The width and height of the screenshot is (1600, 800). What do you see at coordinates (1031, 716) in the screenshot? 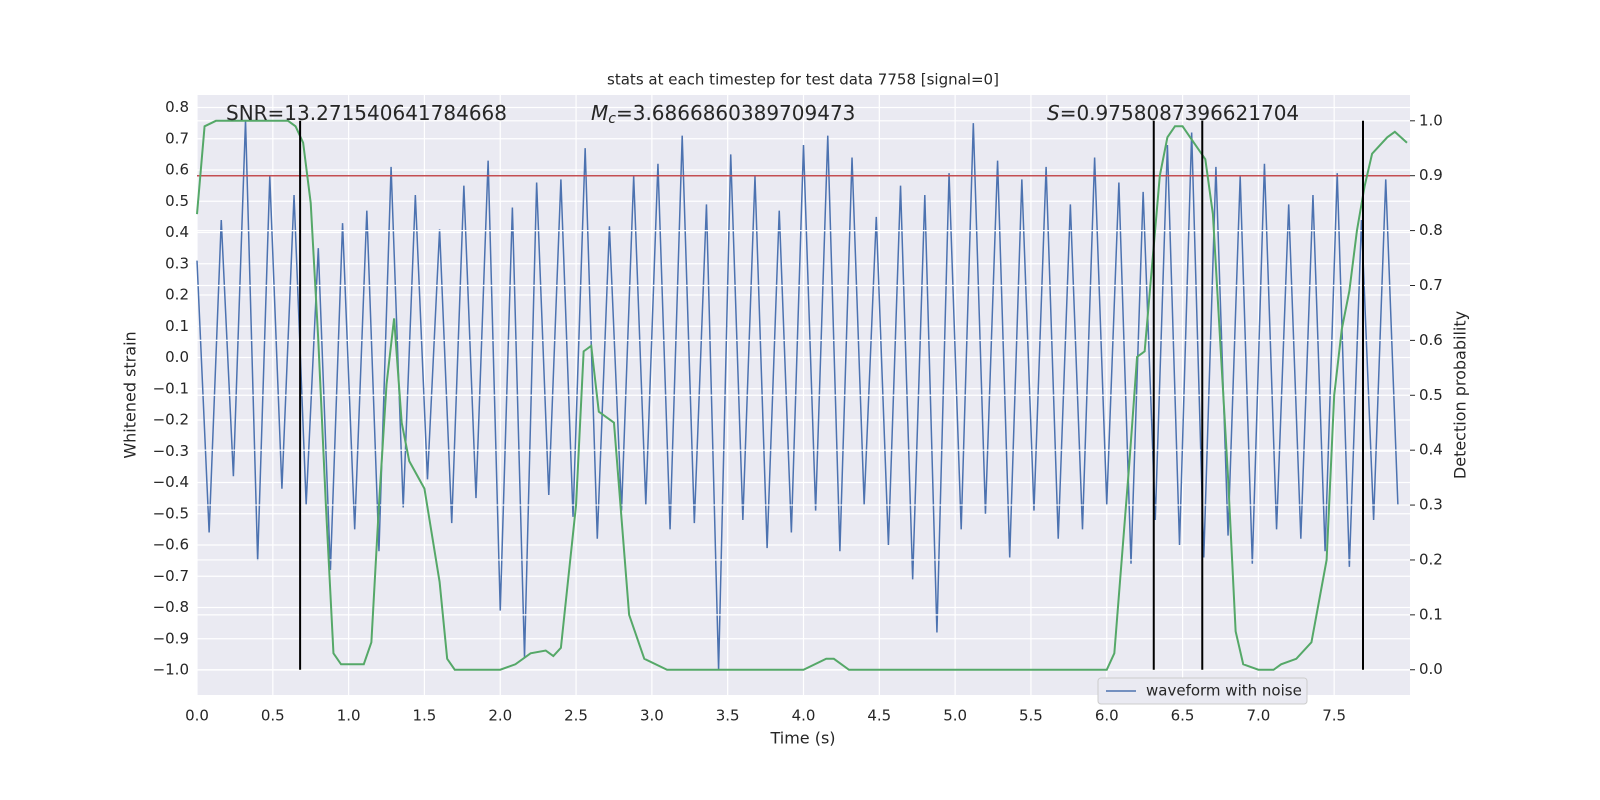
I see `x-tick-label: 5.5` at bounding box center [1031, 716].